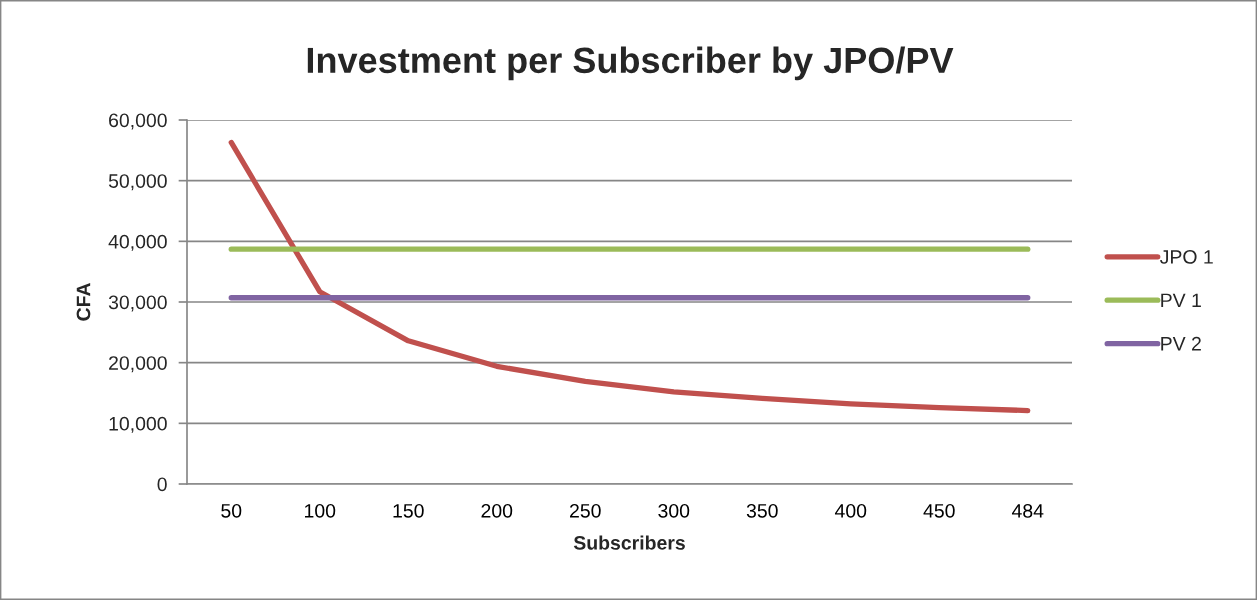 This screenshot has height=600, width=1257. Describe the element at coordinates (408, 510) in the screenshot. I see `x-tick-label: 150` at that location.